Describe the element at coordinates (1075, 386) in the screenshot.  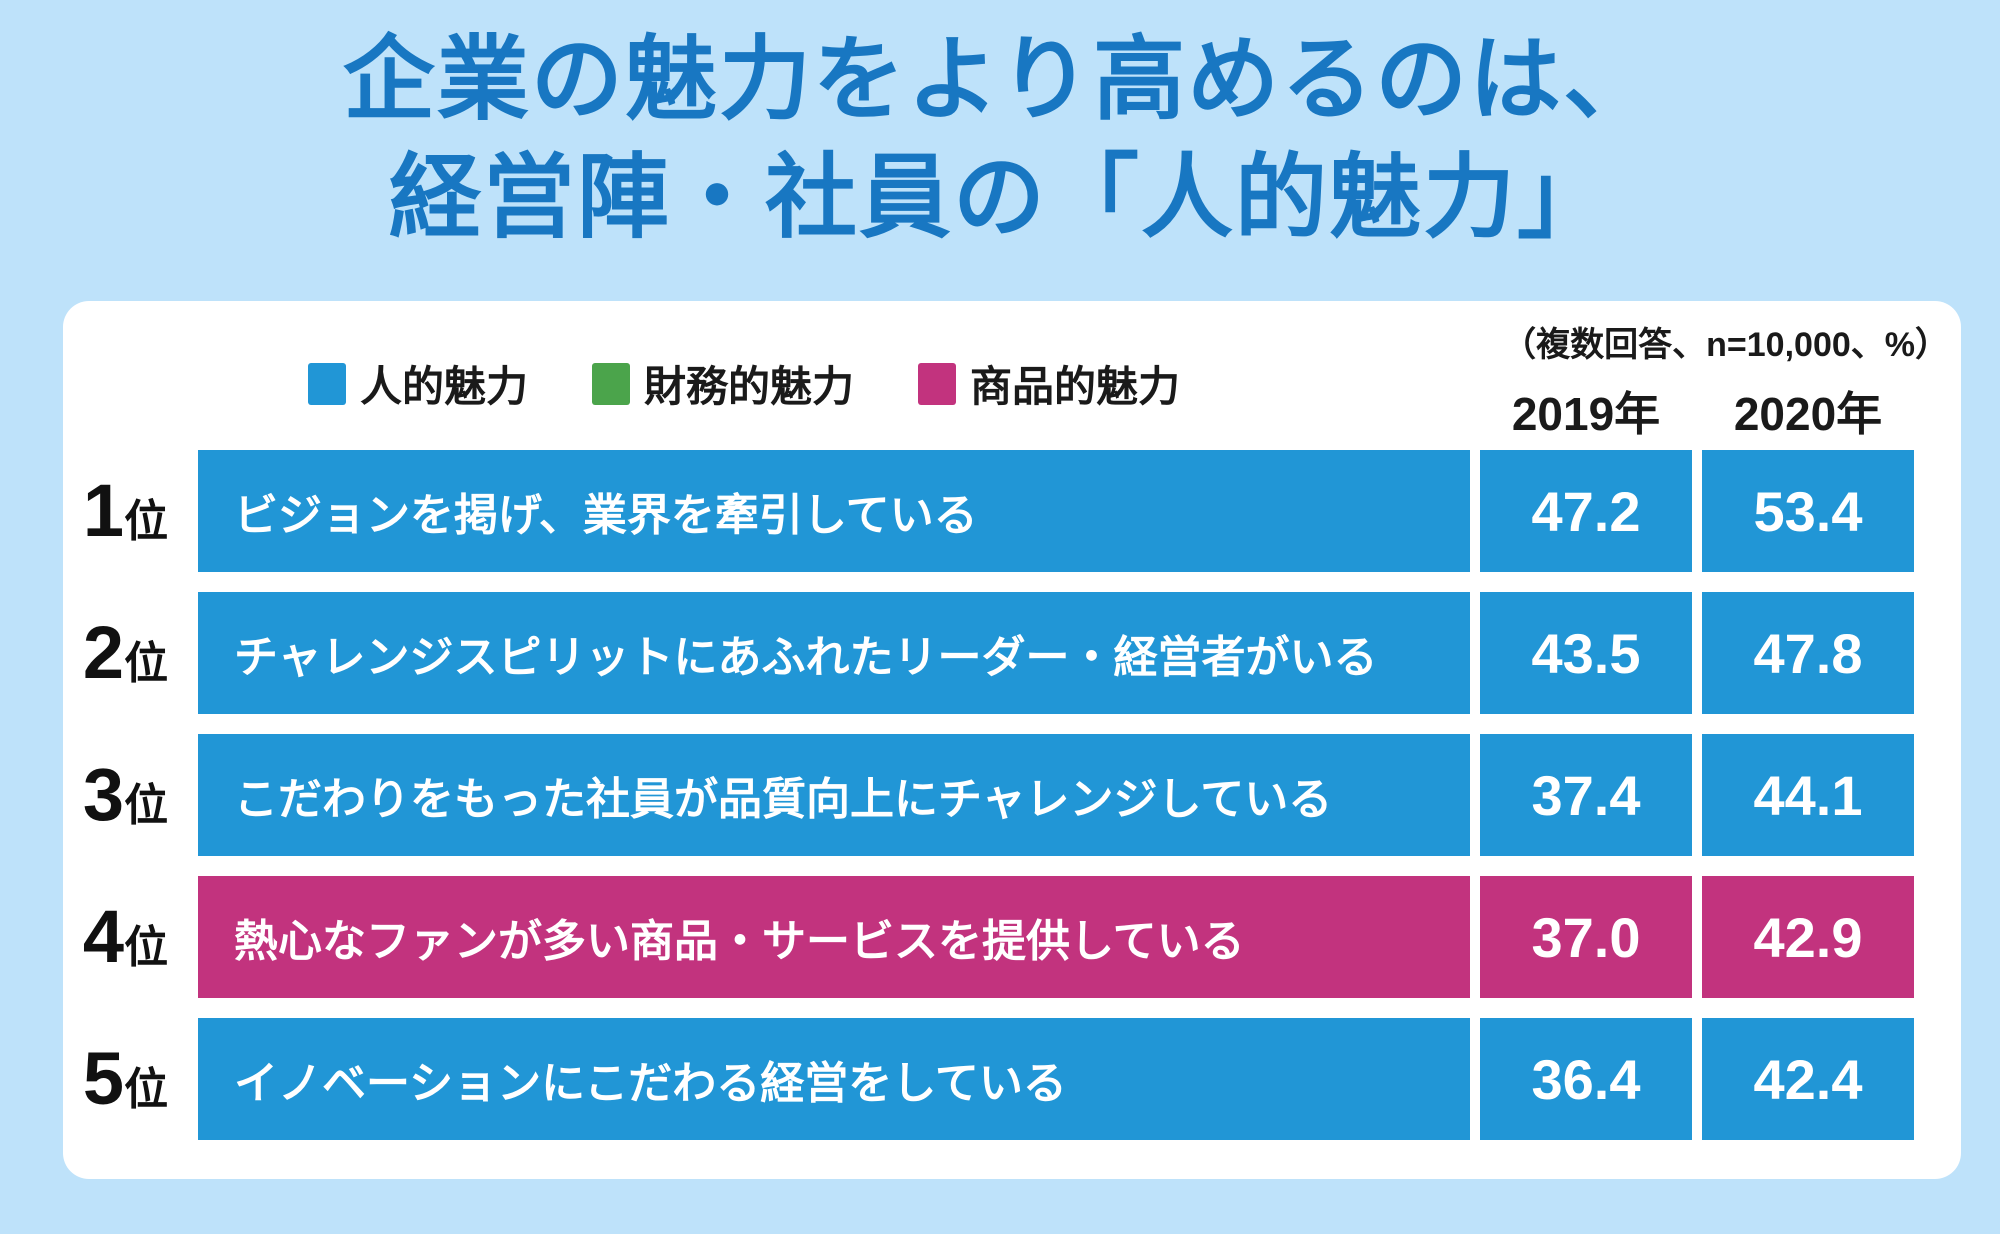
I see `legend-label: 商品的魅力` at that location.